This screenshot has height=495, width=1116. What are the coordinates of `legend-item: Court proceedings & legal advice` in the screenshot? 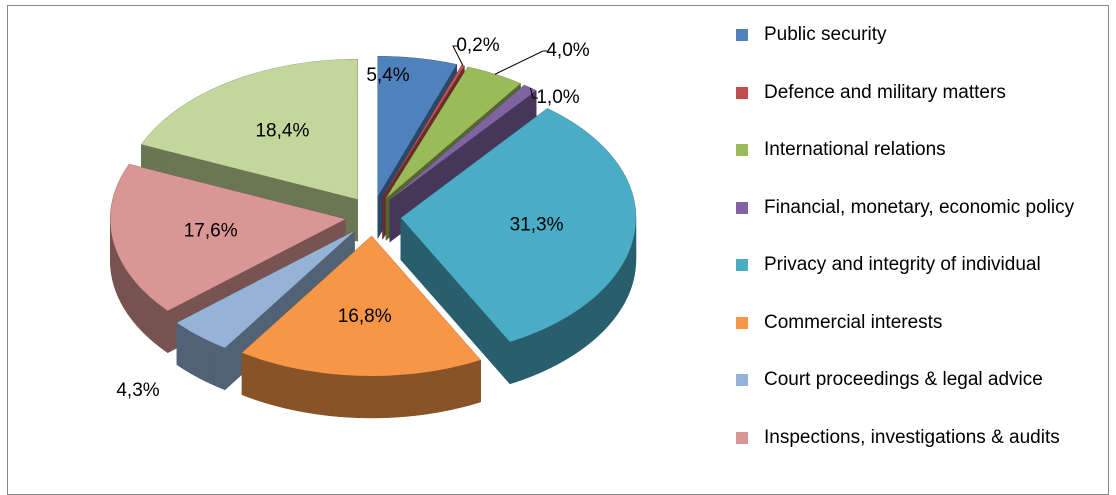 It's located at (921, 397).